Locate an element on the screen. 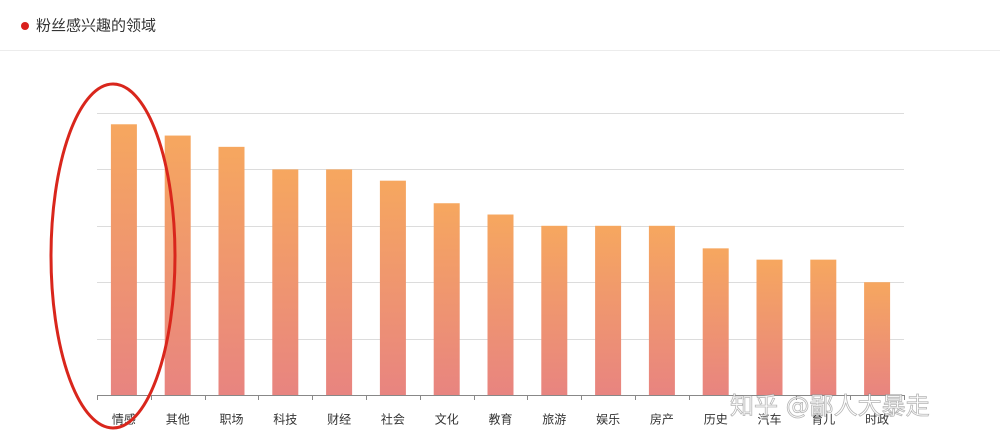 This screenshot has height=448, width=1000. x-tick-label: 时政 is located at coordinates (877, 420).